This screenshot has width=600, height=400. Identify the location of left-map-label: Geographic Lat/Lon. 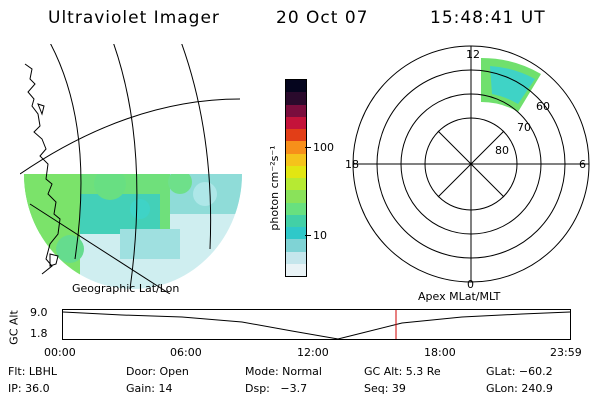
(125, 288).